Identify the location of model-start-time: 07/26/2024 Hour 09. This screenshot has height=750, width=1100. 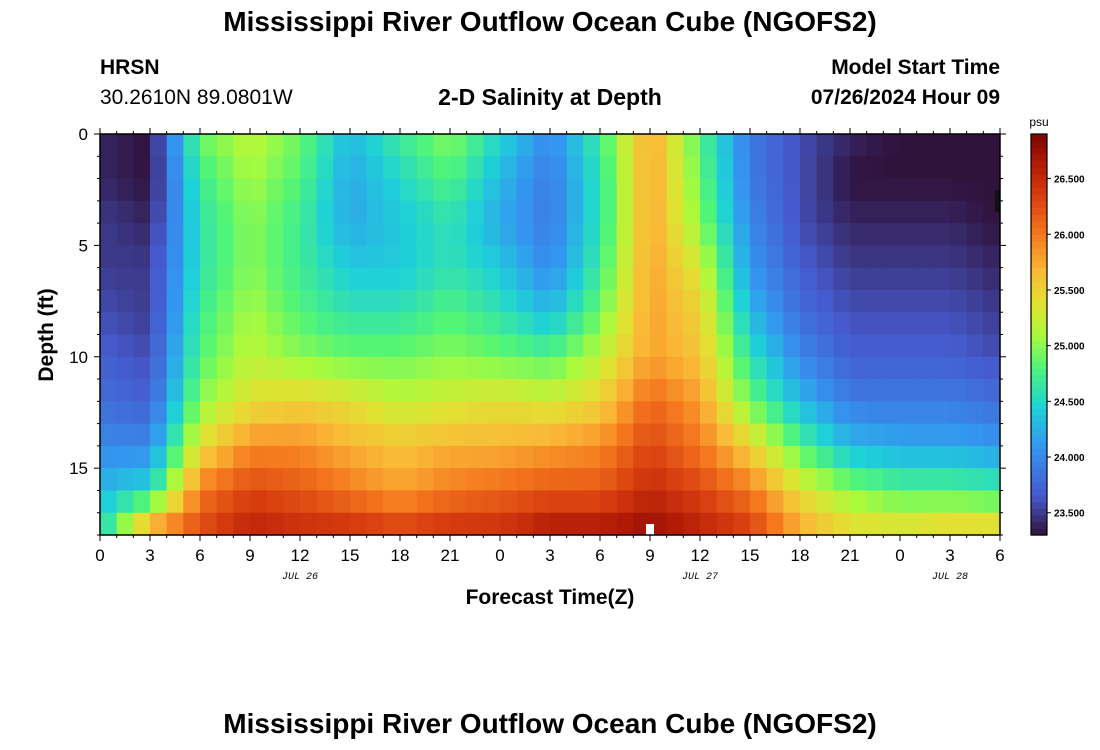
(905, 97).